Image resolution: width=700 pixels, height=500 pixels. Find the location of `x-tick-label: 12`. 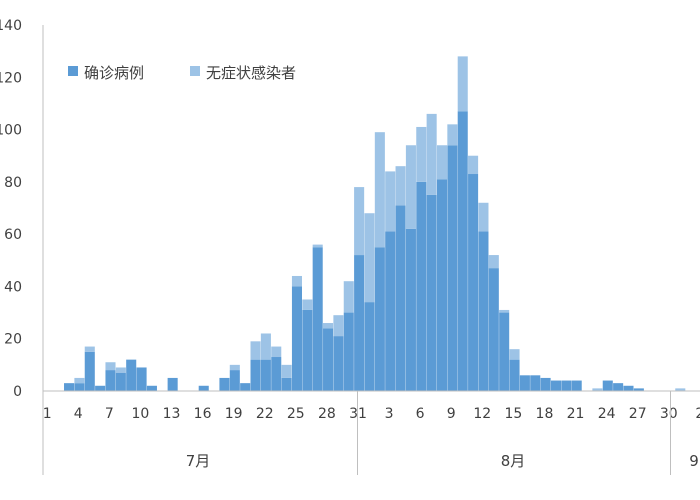

x-tick-label: 12 is located at coordinates (482, 414).